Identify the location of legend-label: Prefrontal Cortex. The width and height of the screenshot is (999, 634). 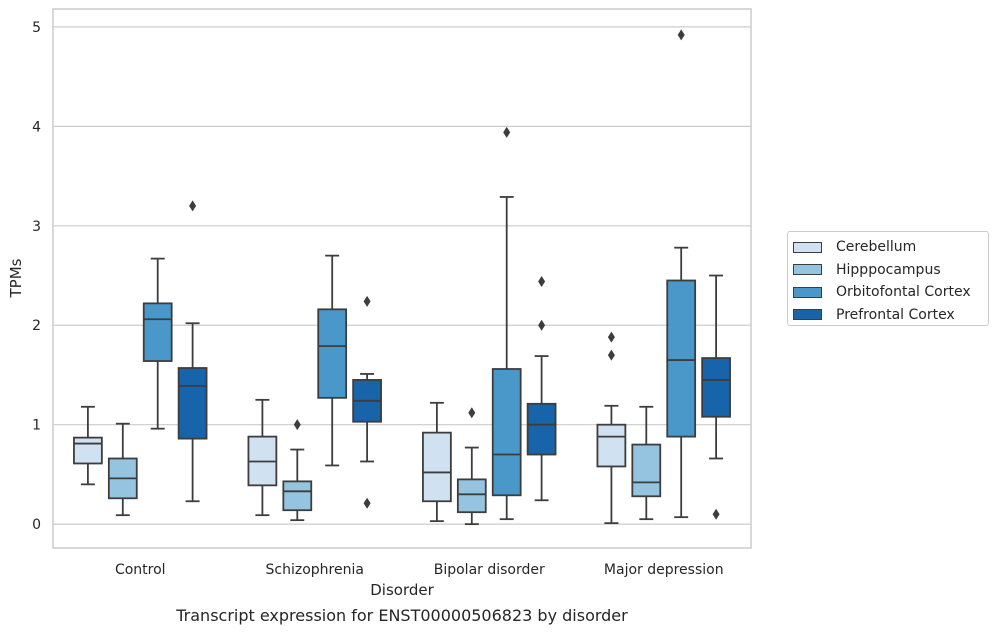
(895, 314).